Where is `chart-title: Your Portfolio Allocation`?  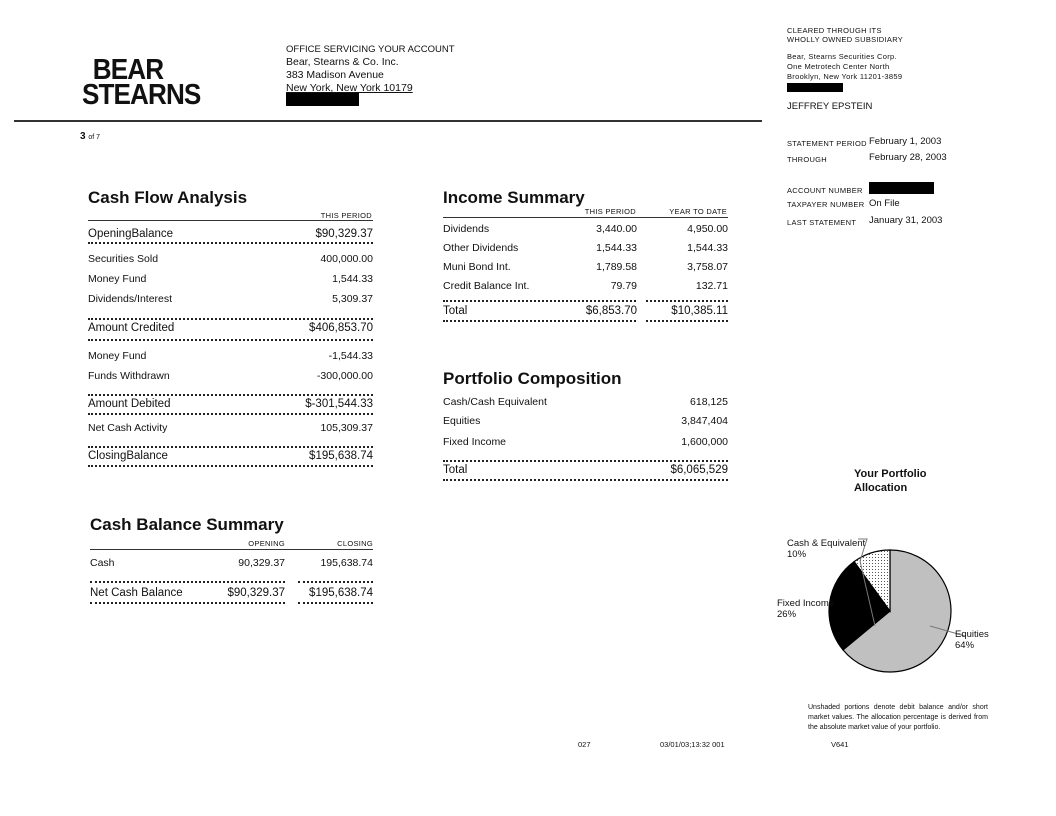 chart-title: Your Portfolio Allocation is located at coordinates (890, 481).